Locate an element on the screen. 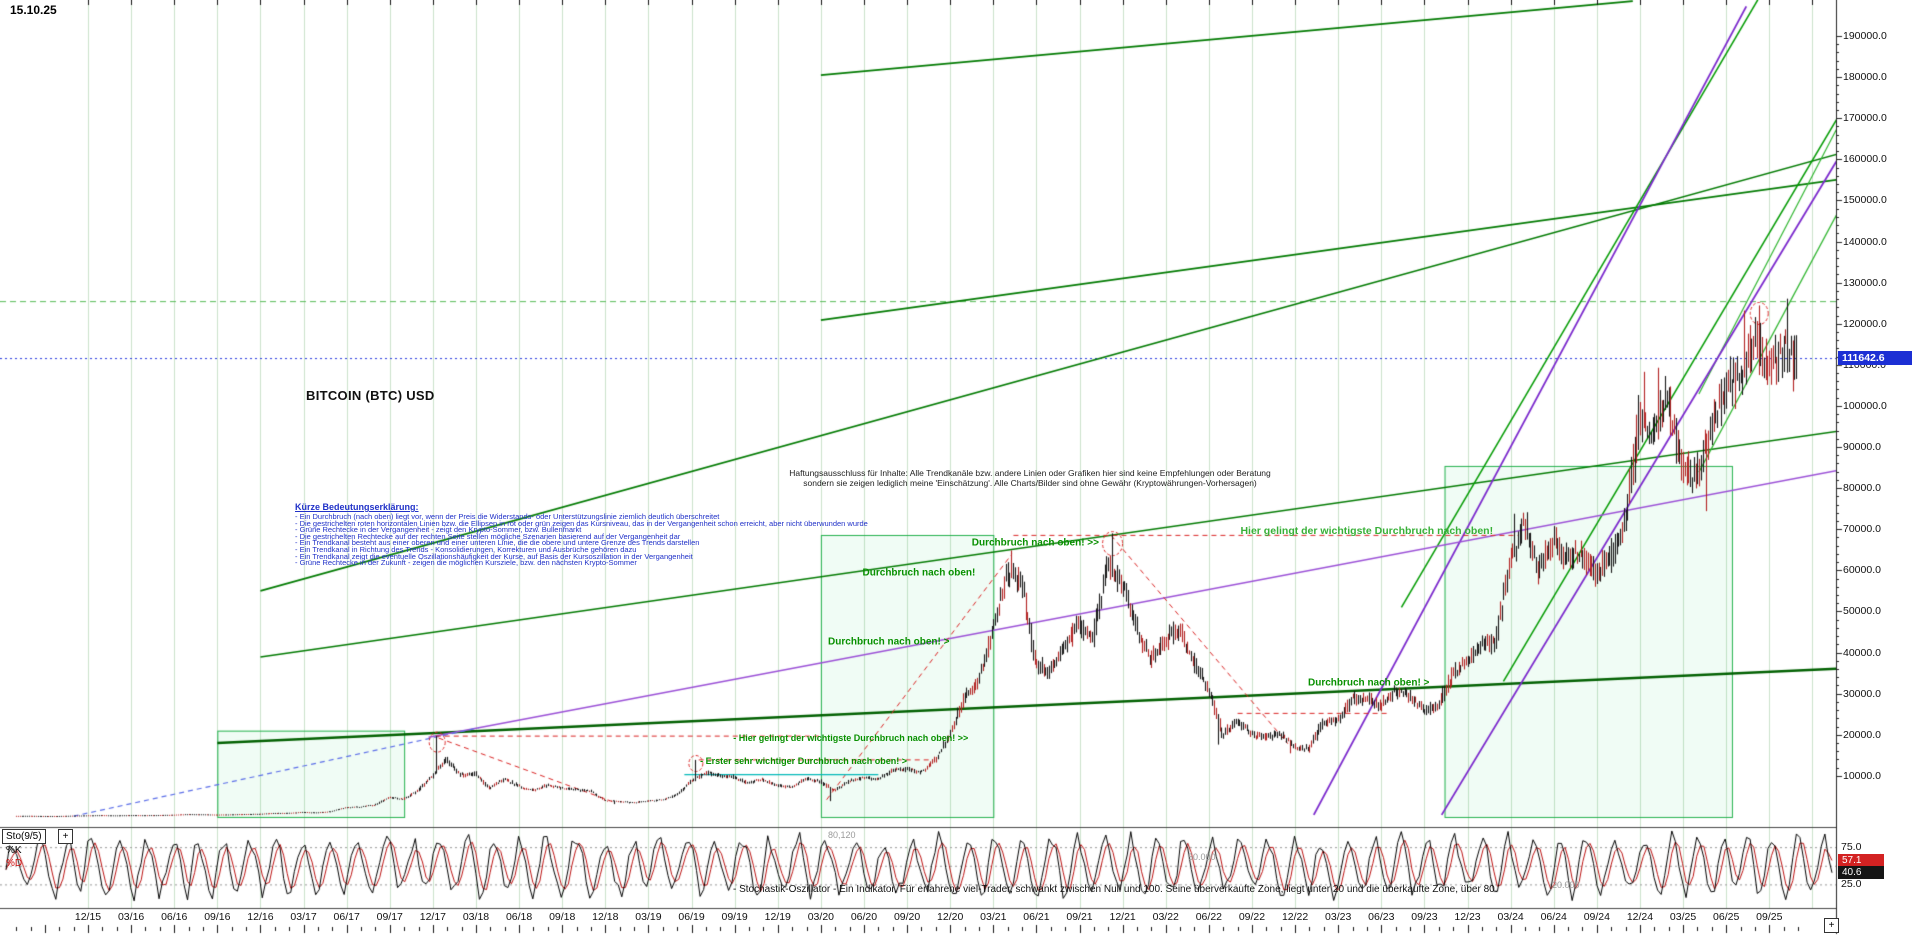  breakout-annotation: Durchbruch nach oben! >> is located at coordinates (1035, 543).